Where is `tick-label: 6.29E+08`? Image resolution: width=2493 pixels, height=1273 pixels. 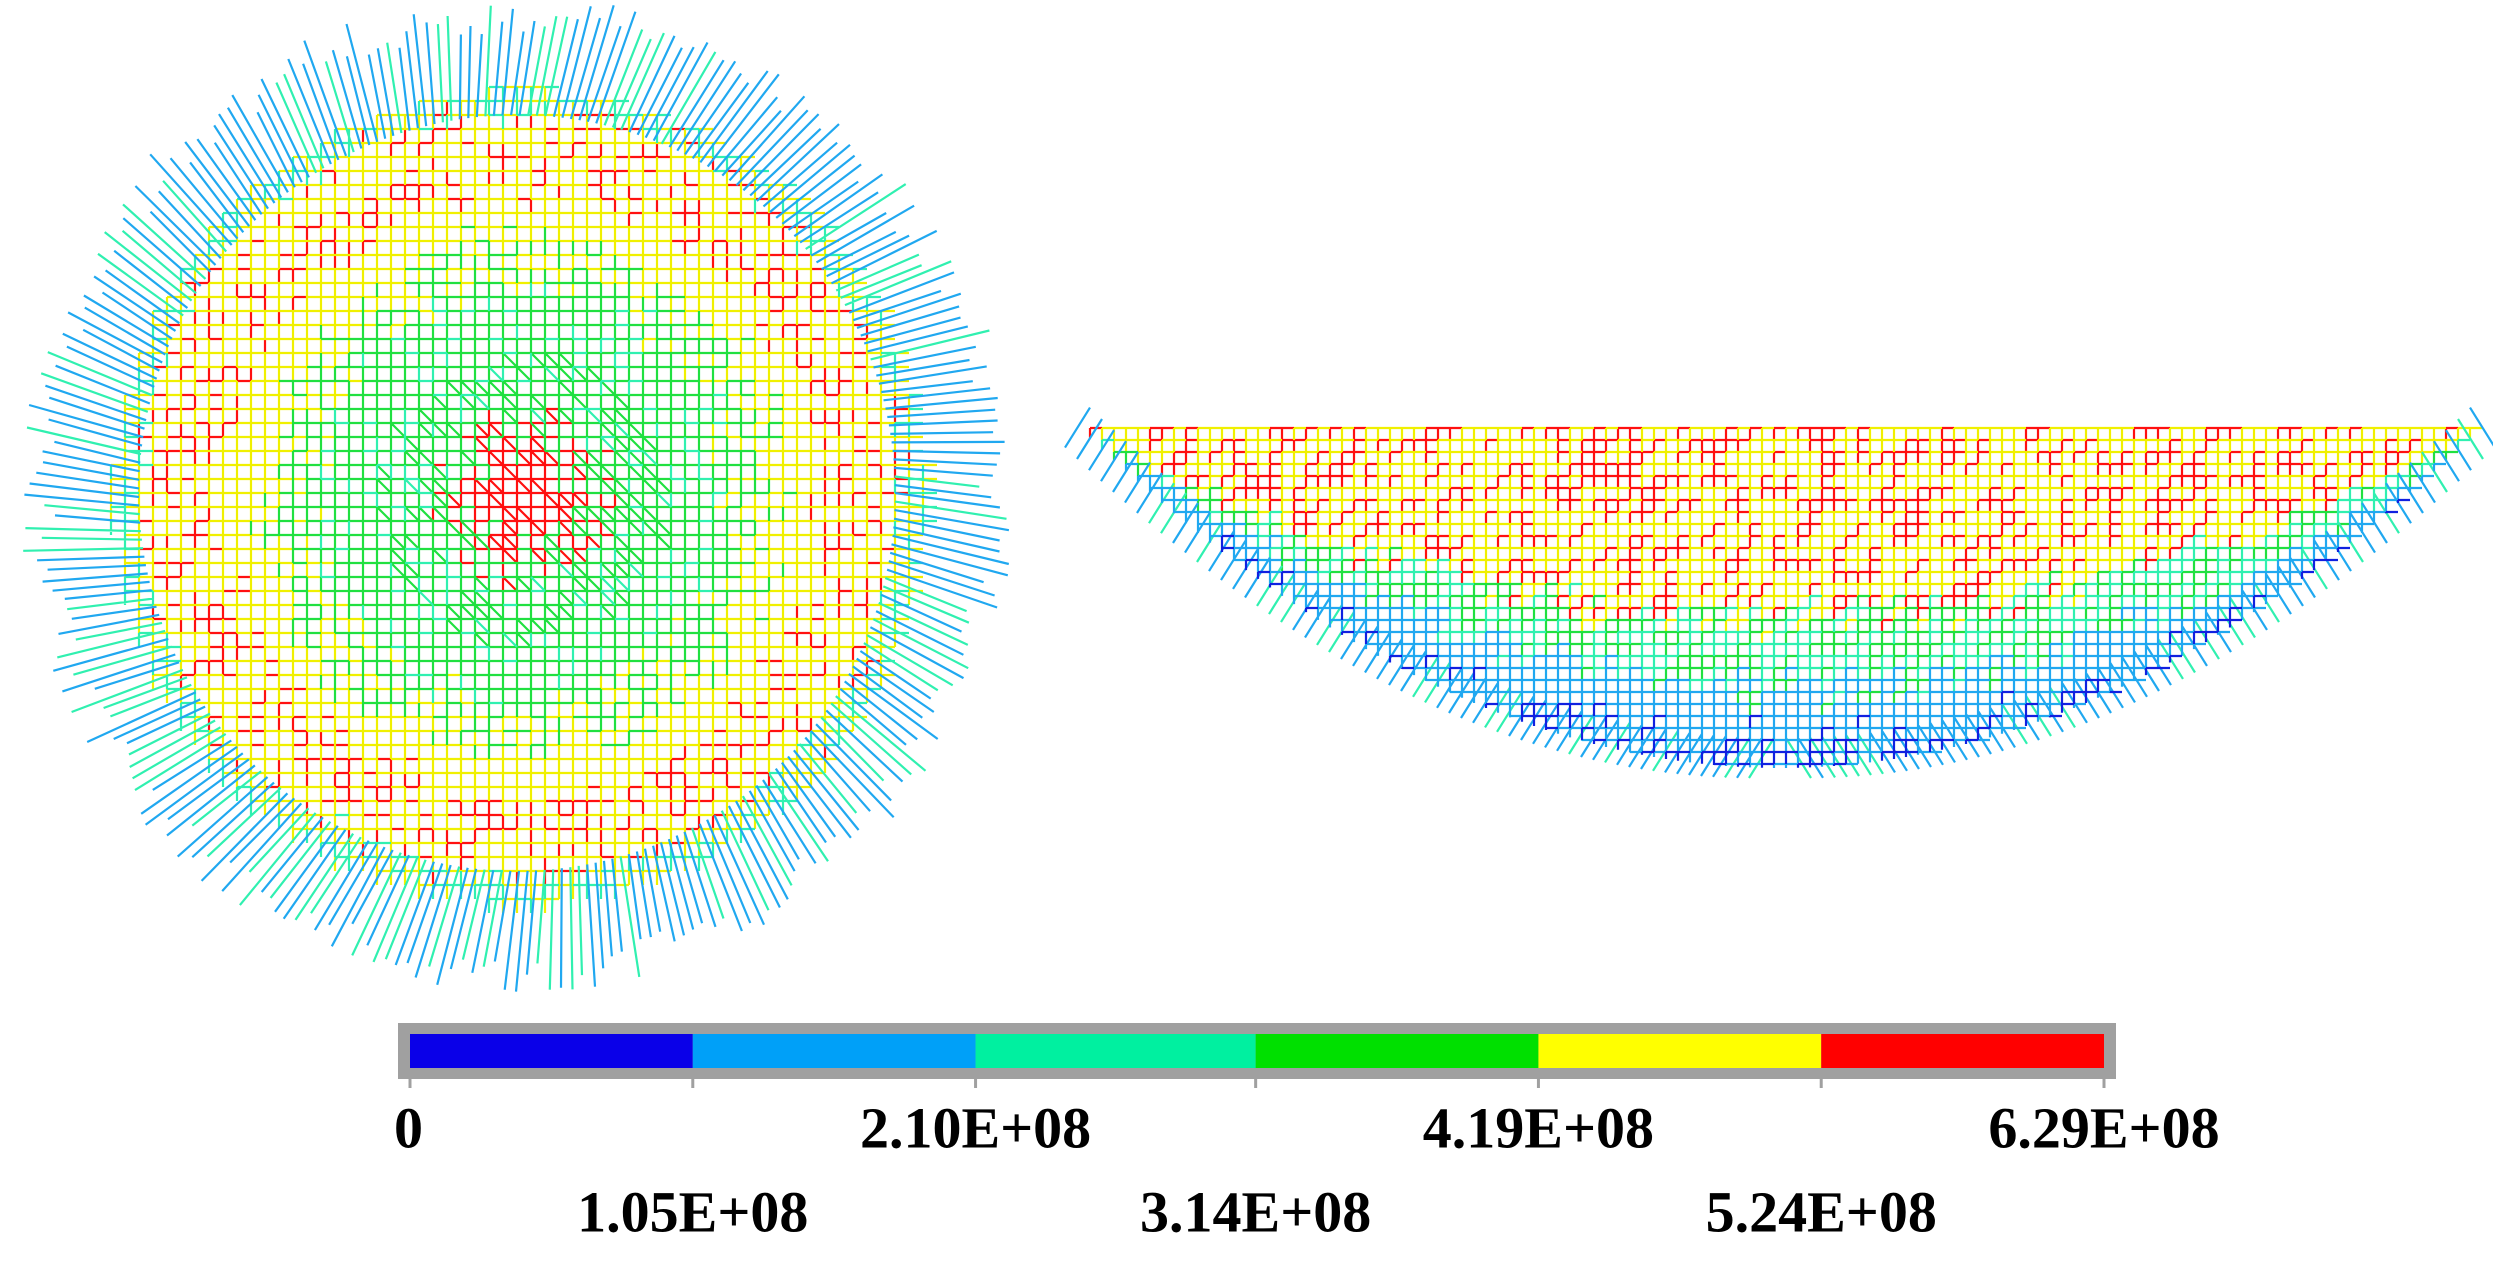 tick-label: 6.29E+08 is located at coordinates (2103, 1127).